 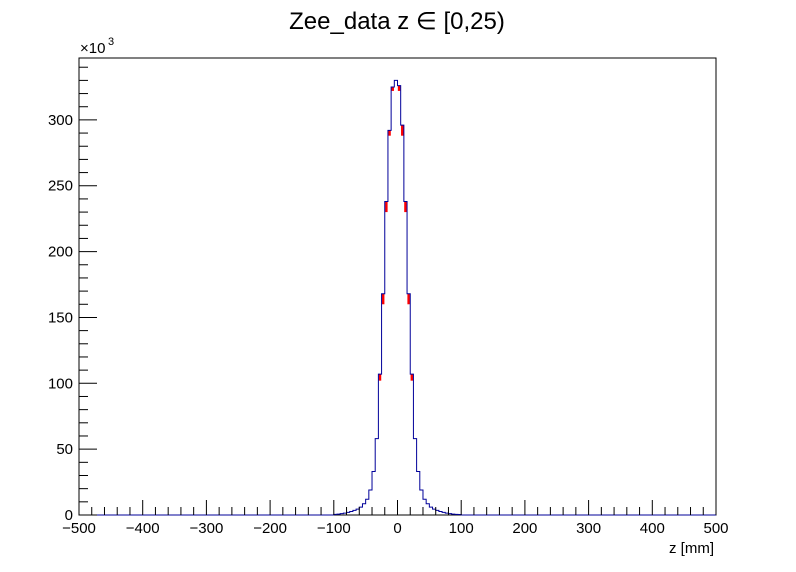 I want to click on y-multiplier-exponent: 3, so click(x=111, y=42).